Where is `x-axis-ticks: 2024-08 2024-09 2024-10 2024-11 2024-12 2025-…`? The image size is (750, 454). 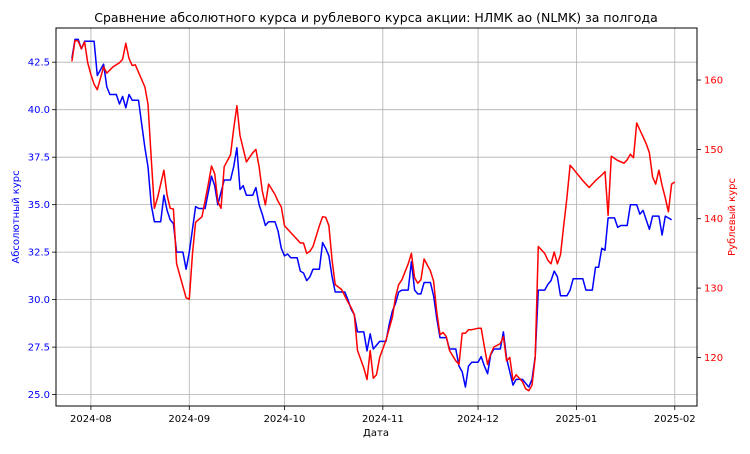 x-axis-ticks: 2024-08 2024-09 2024-10 2024-11 2024-12 2025-… is located at coordinates (383, 415).